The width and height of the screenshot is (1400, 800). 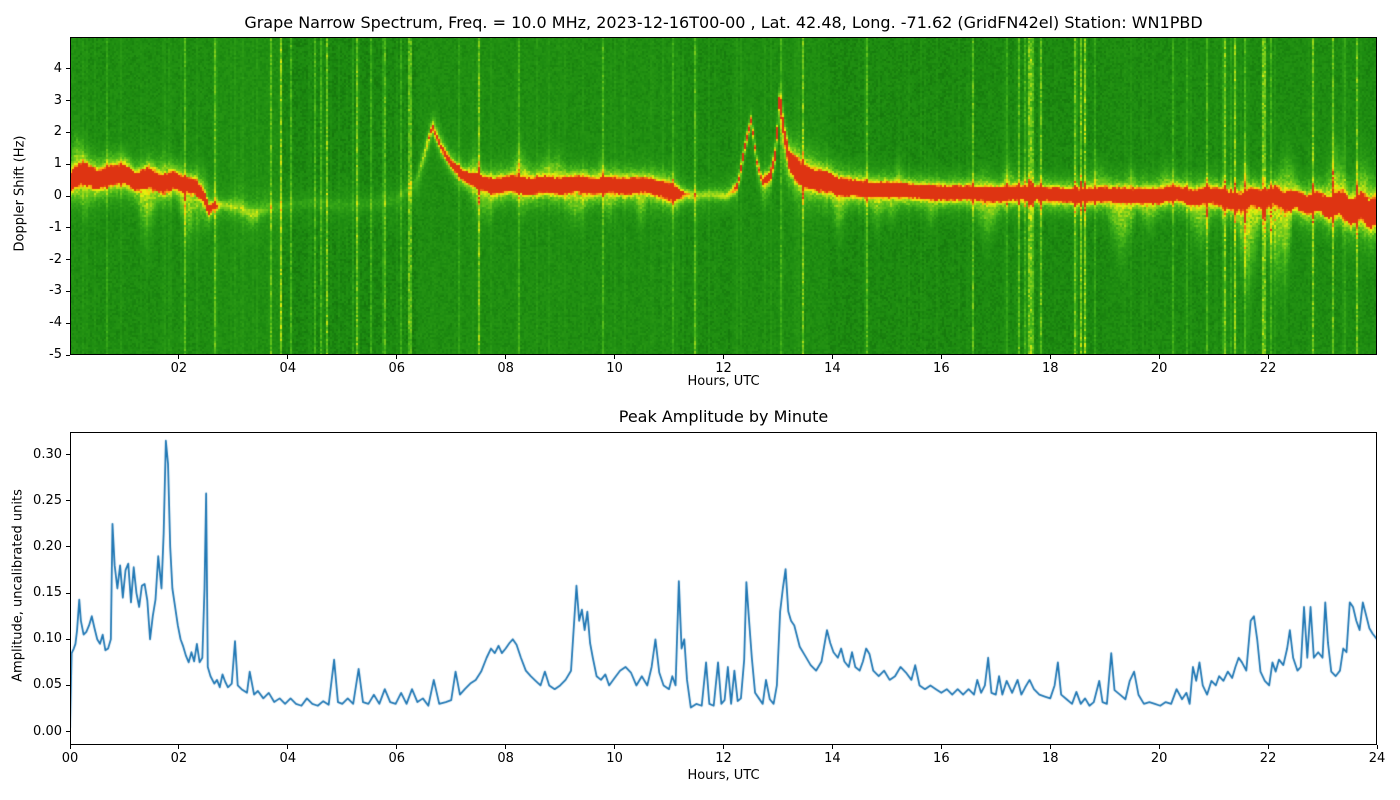 What do you see at coordinates (47, 546) in the screenshot?
I see `y-tick-label: 0.20` at bounding box center [47, 546].